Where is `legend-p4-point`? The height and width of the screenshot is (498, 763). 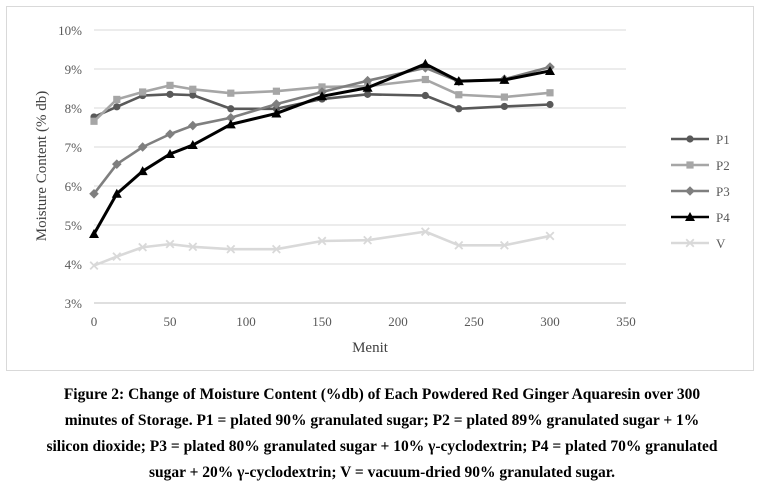
legend-p4-point is located at coordinates (690, 216).